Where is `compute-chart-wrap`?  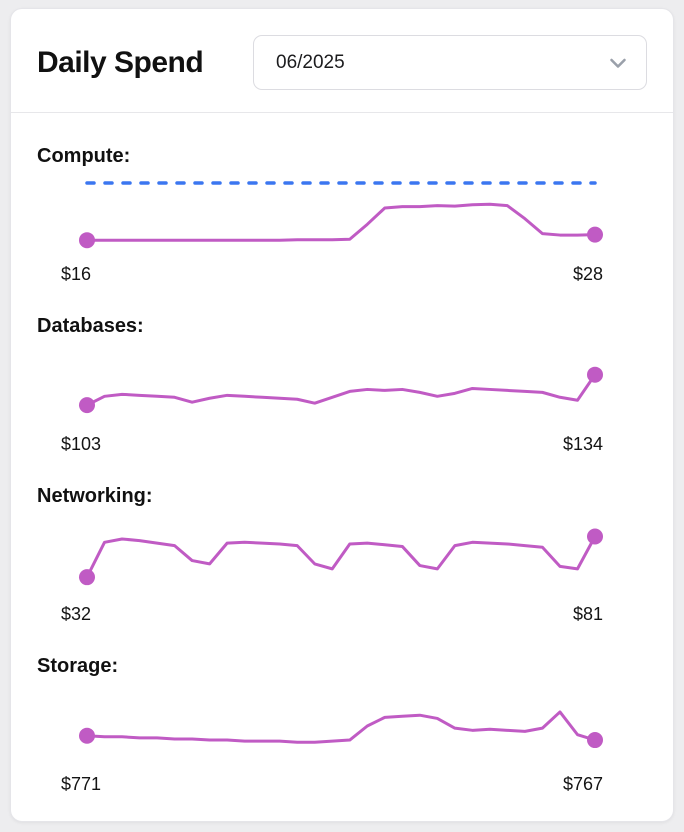 compute-chart-wrap is located at coordinates (341, 216).